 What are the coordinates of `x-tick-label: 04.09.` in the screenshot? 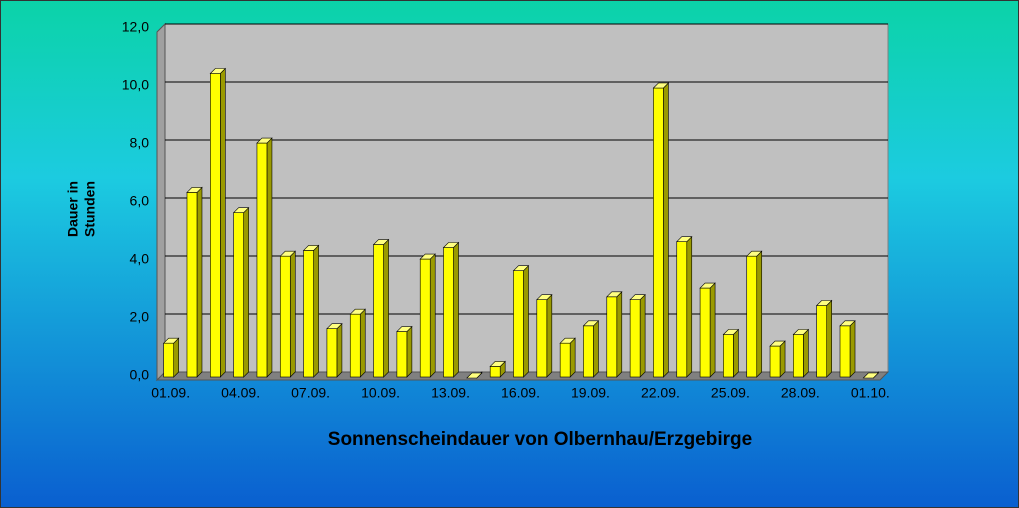 It's located at (240, 393).